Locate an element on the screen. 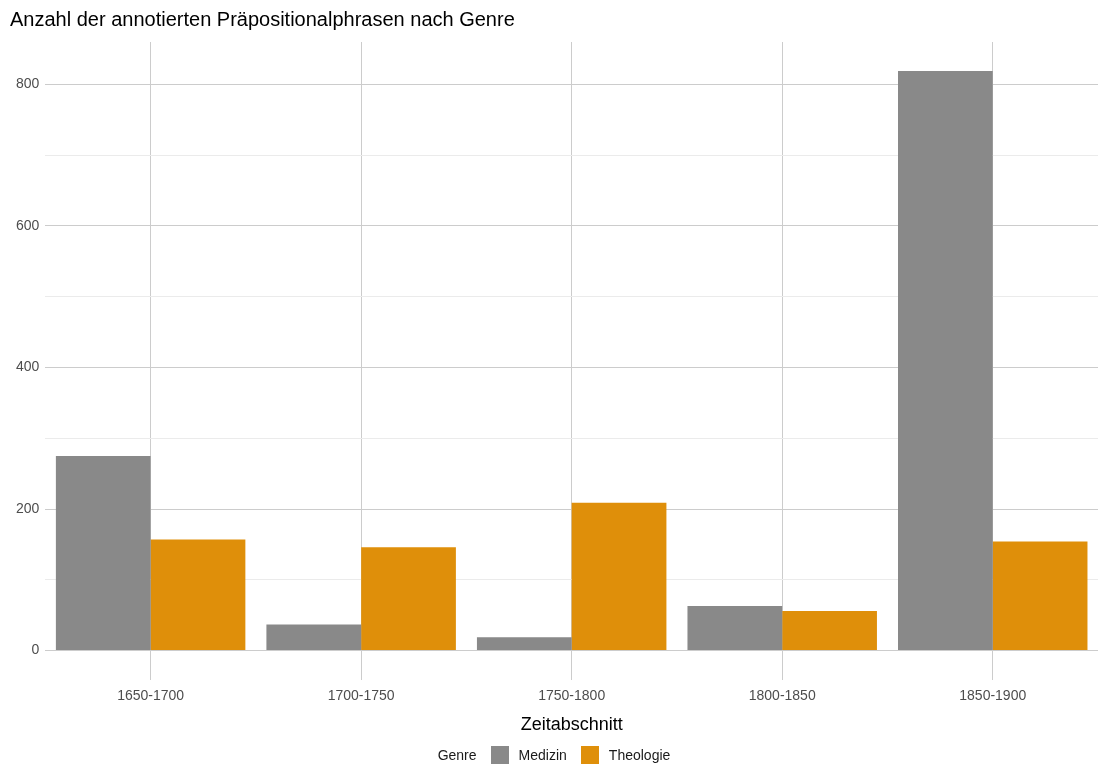  x-tick-label: 1800-1850 is located at coordinates (782, 694).